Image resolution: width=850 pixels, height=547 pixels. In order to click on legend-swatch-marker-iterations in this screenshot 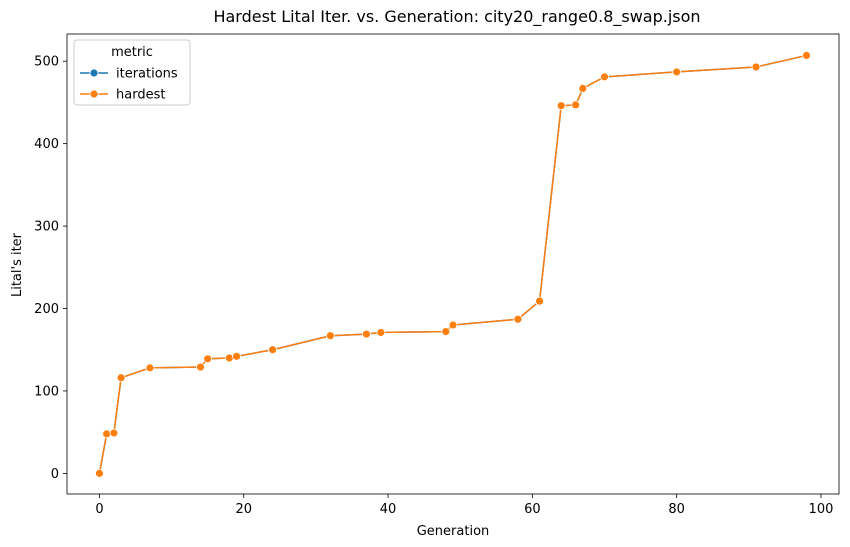, I will do `click(94, 73)`.